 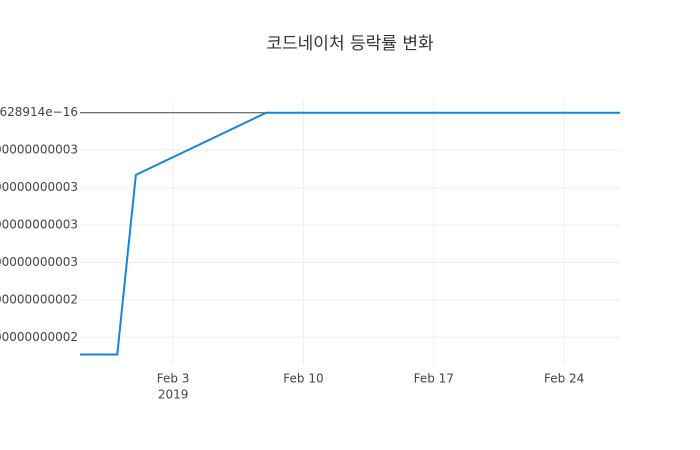 What do you see at coordinates (564, 379) in the screenshot?
I see `x-tick-label: Feb 24` at bounding box center [564, 379].